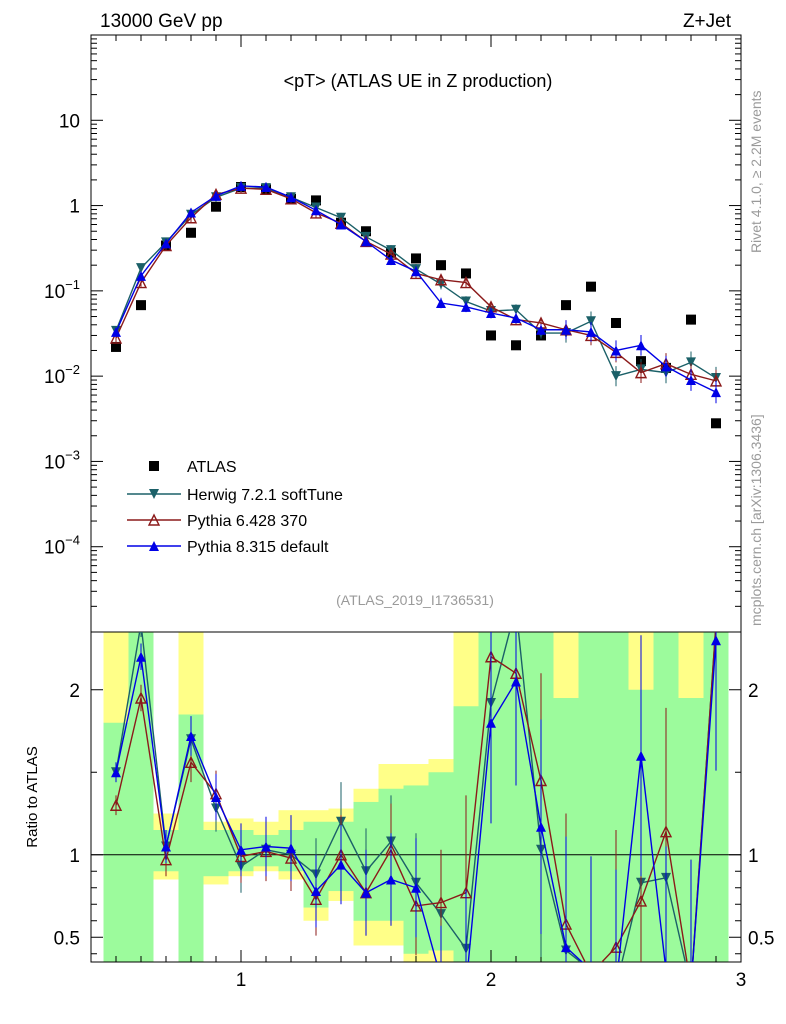  What do you see at coordinates (258, 547) in the screenshot?
I see `legend-label: Pythia 8.315 default` at bounding box center [258, 547].